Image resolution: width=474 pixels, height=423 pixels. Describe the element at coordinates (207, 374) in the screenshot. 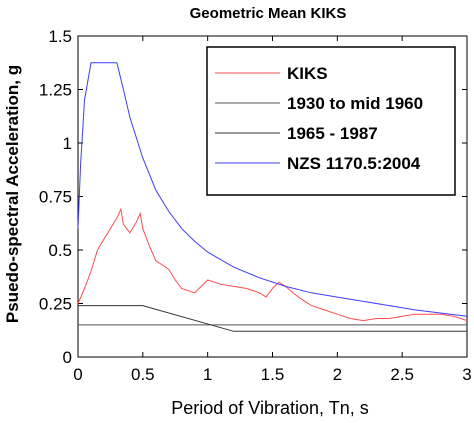

I see `x-tick-label: 1` at that location.